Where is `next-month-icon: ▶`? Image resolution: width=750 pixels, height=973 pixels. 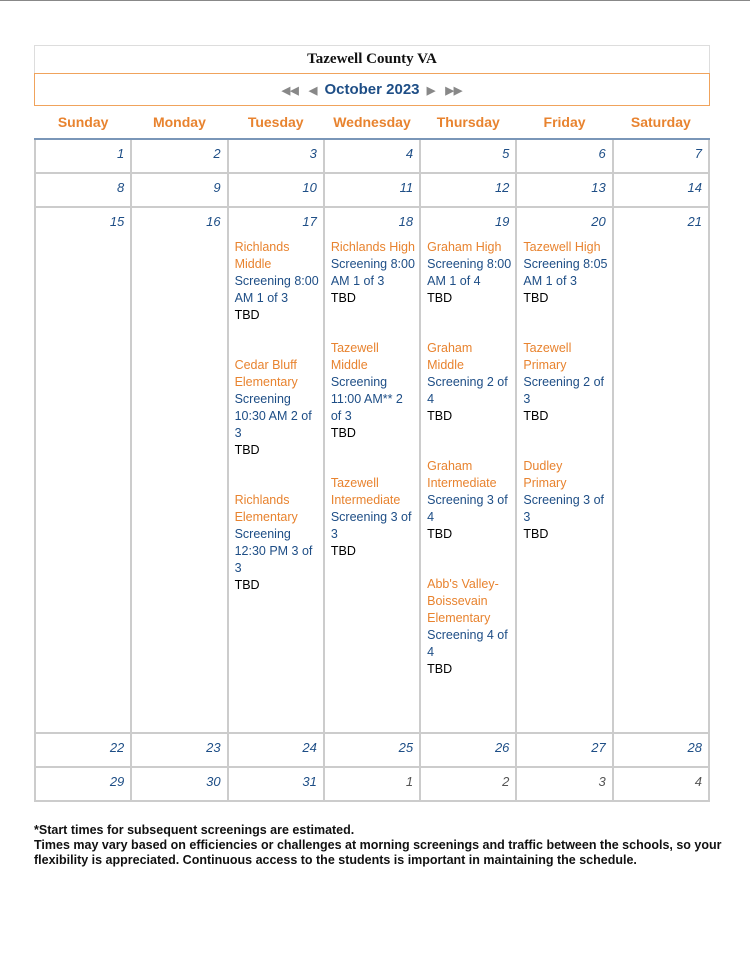
next-month-icon: ▶ is located at coordinates (431, 91).